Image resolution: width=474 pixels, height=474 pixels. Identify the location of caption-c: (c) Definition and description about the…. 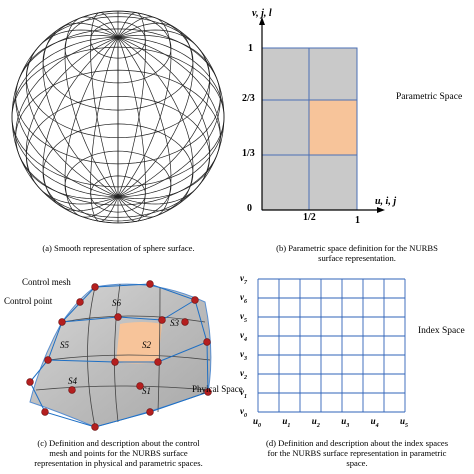
(118, 453).